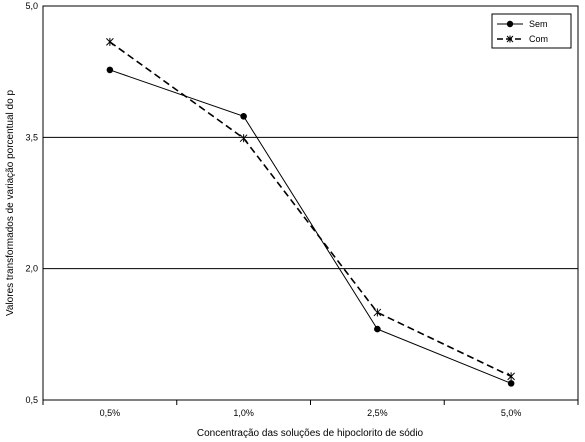 This screenshot has height=442, width=585. What do you see at coordinates (31, 203) in the screenshot?
I see `y-axis-tick-labels: 0,5 2,0 3,5 5,0` at bounding box center [31, 203].